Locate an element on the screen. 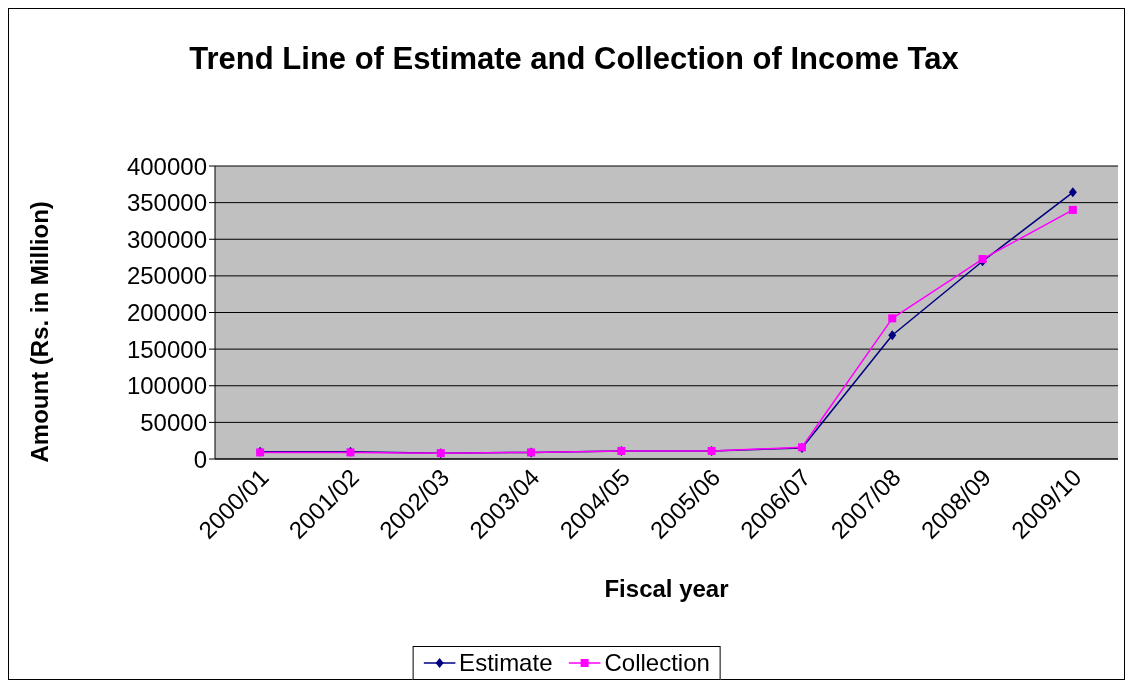 The width and height of the screenshot is (1125, 688). legend-label: Collection is located at coordinates (656, 663).